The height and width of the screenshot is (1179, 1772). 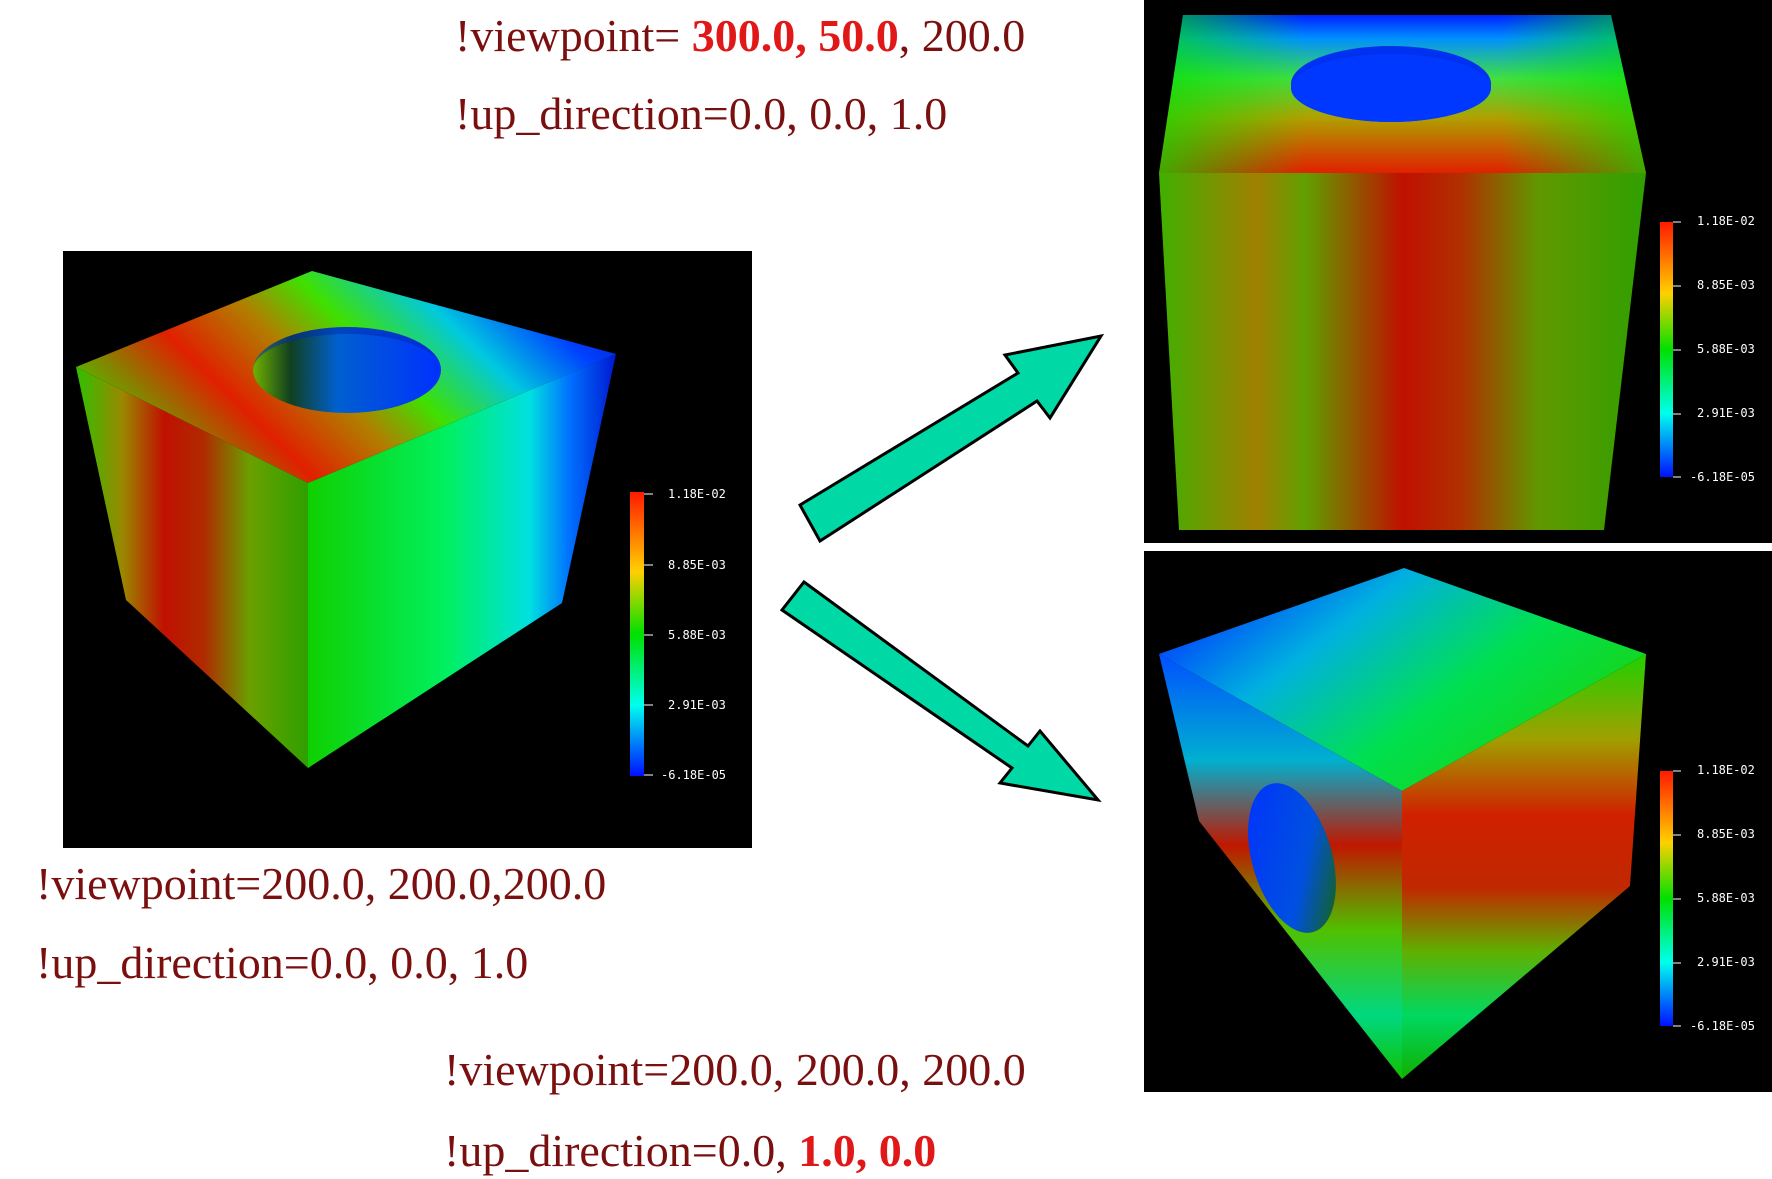 What do you see at coordinates (735, 1069) in the screenshot?
I see `caption-bottom-viewpoint: !viewpoint=200.0, 200.0, 200.0` at bounding box center [735, 1069].